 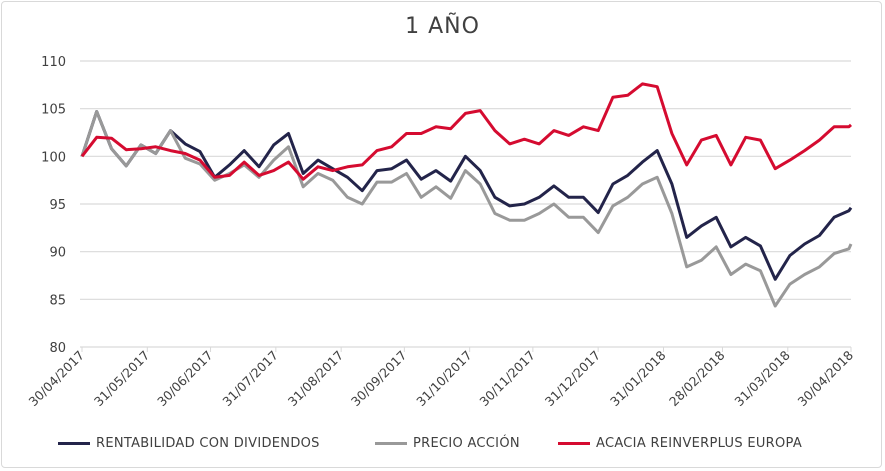 I want to click on x-tick-label: 31/08/2017, so click(x=316, y=379).